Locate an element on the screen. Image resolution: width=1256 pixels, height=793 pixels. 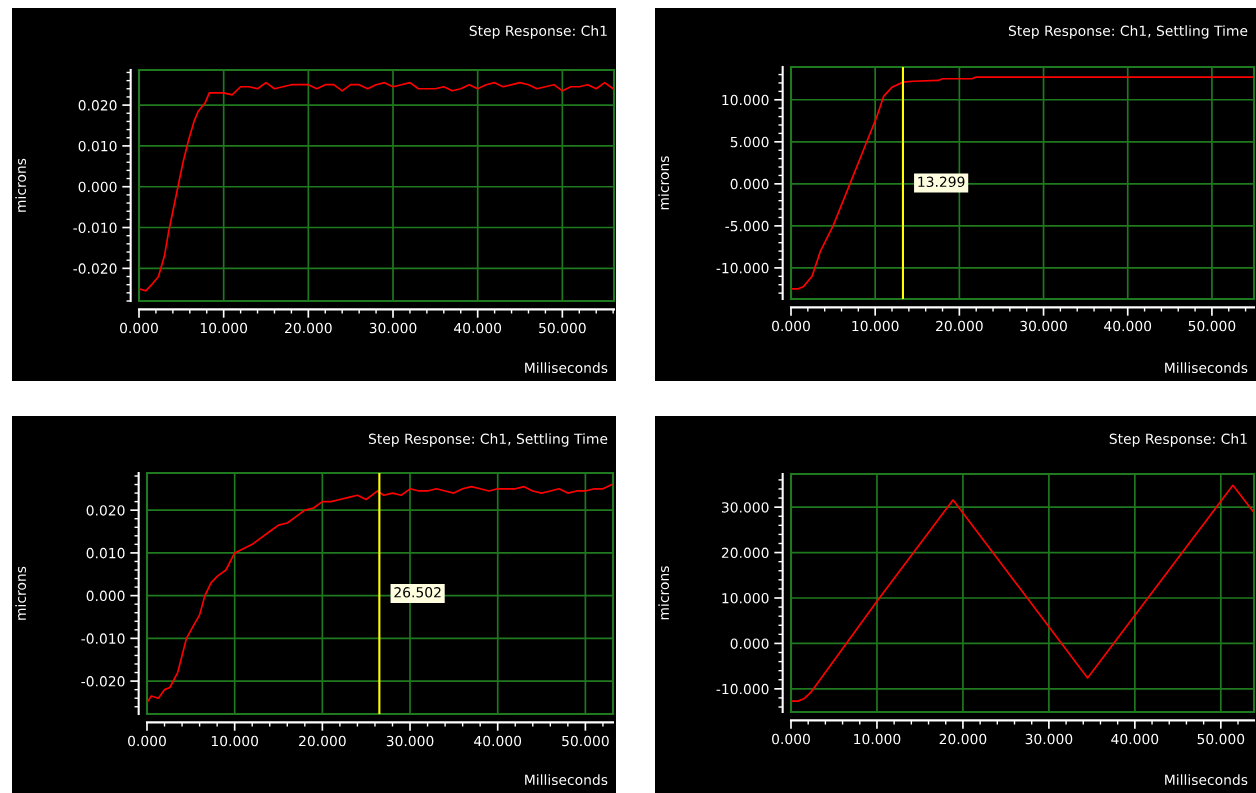
ref-line-label: 13.299 is located at coordinates (941, 182).